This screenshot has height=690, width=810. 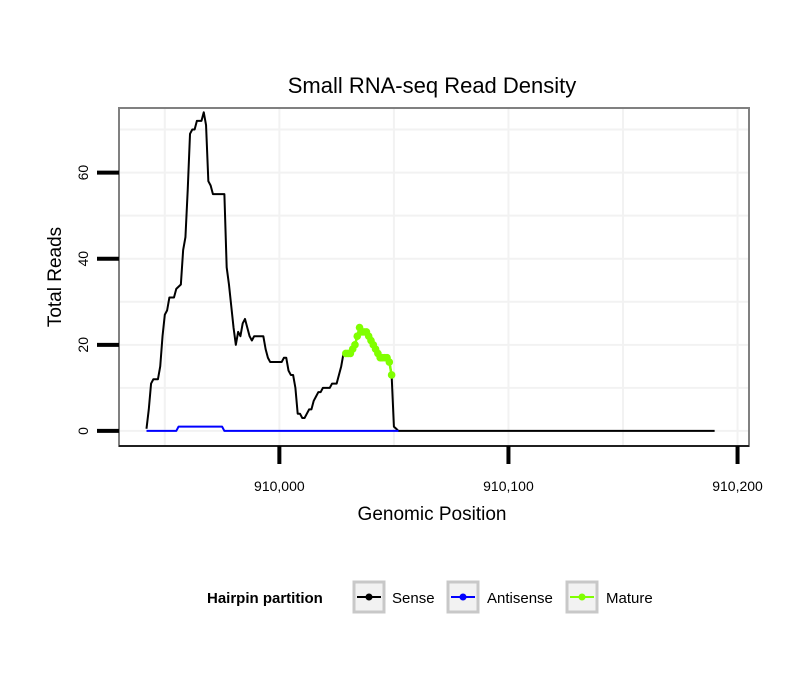 I want to click on legend-item-mature: Mature, so click(x=609, y=597).